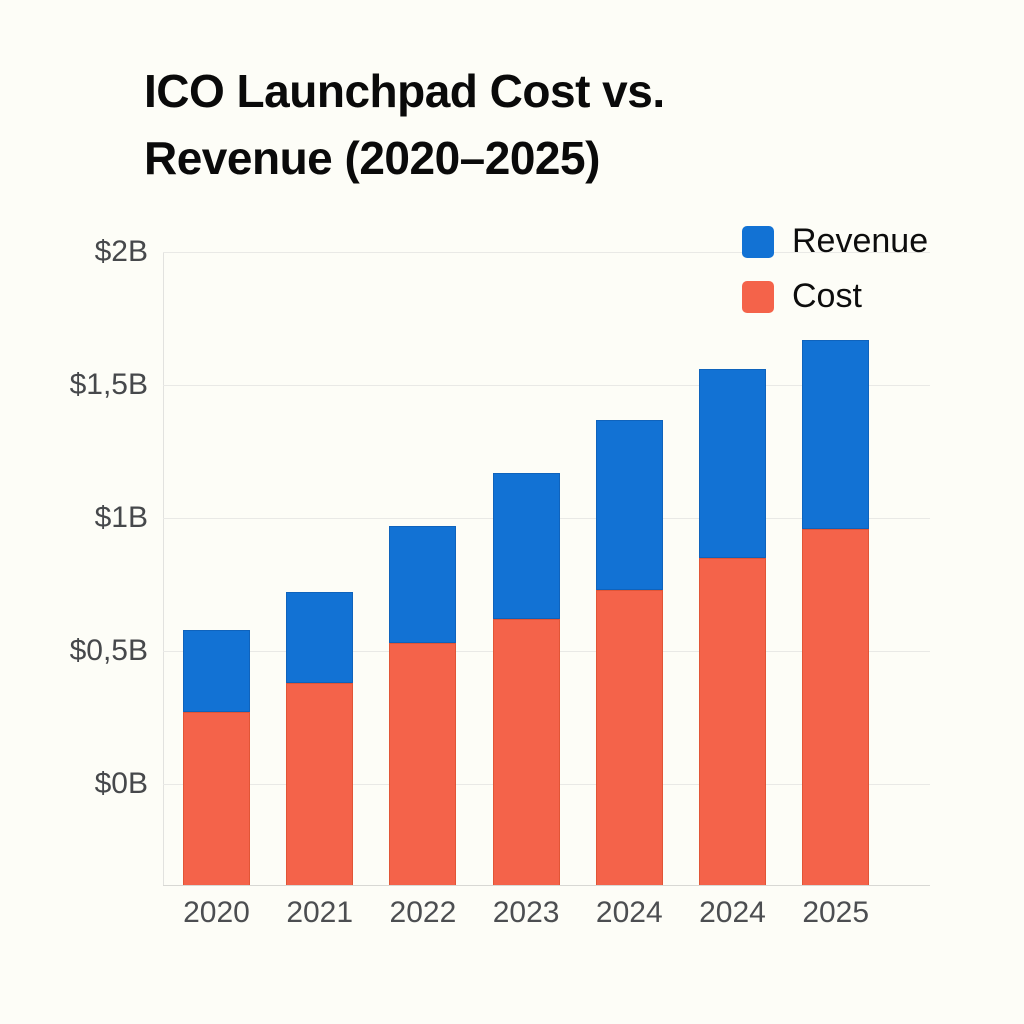  Describe the element at coordinates (836, 912) in the screenshot. I see `x-tick-label: 2025` at that location.